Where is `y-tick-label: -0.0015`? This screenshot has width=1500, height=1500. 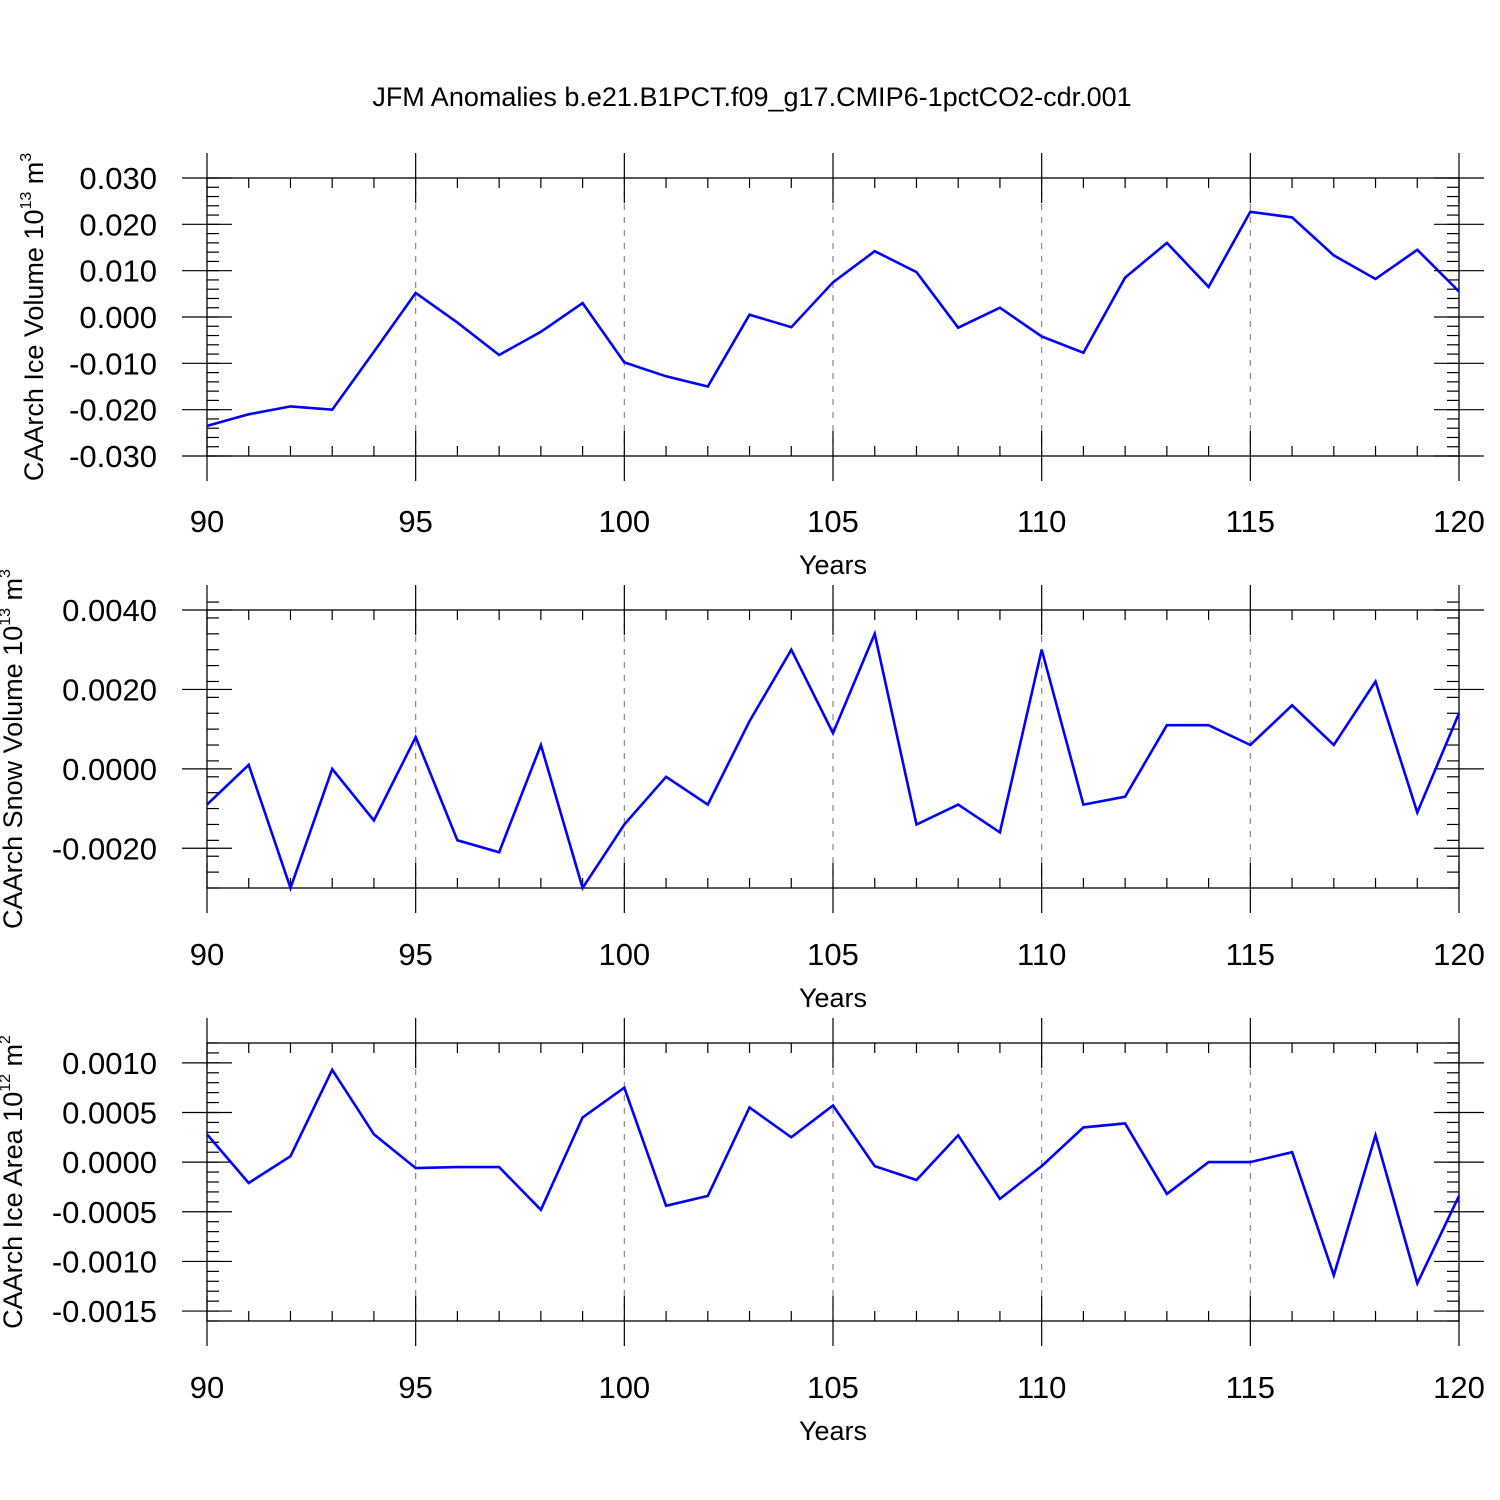
y-tick-label: -0.0015 is located at coordinates (104, 1311).